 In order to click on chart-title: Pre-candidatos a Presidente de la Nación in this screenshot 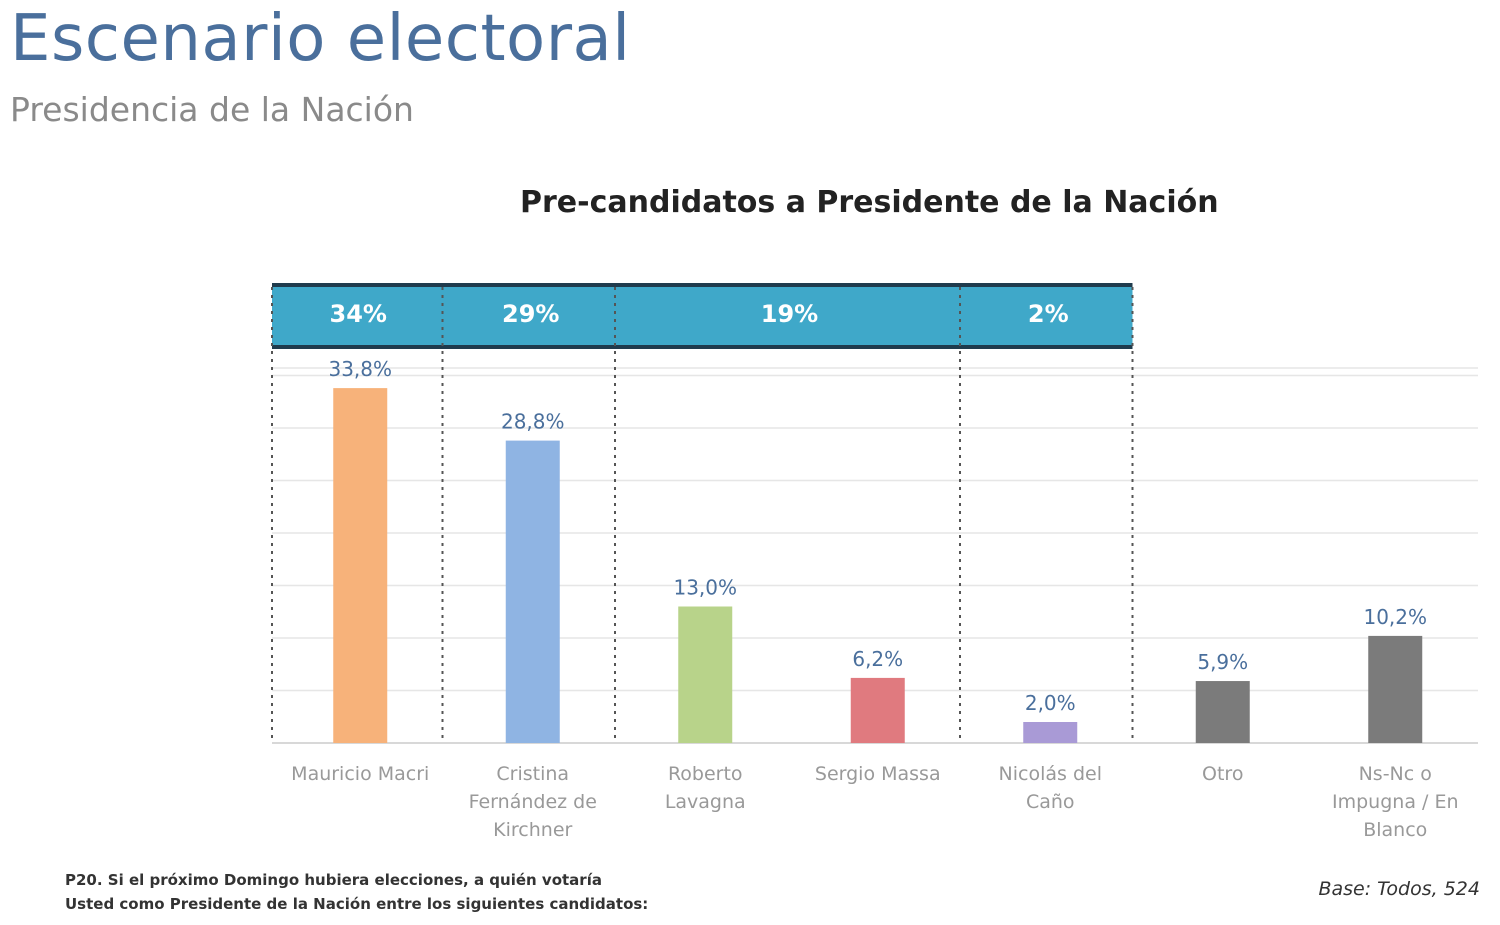, I will do `click(869, 202)`.